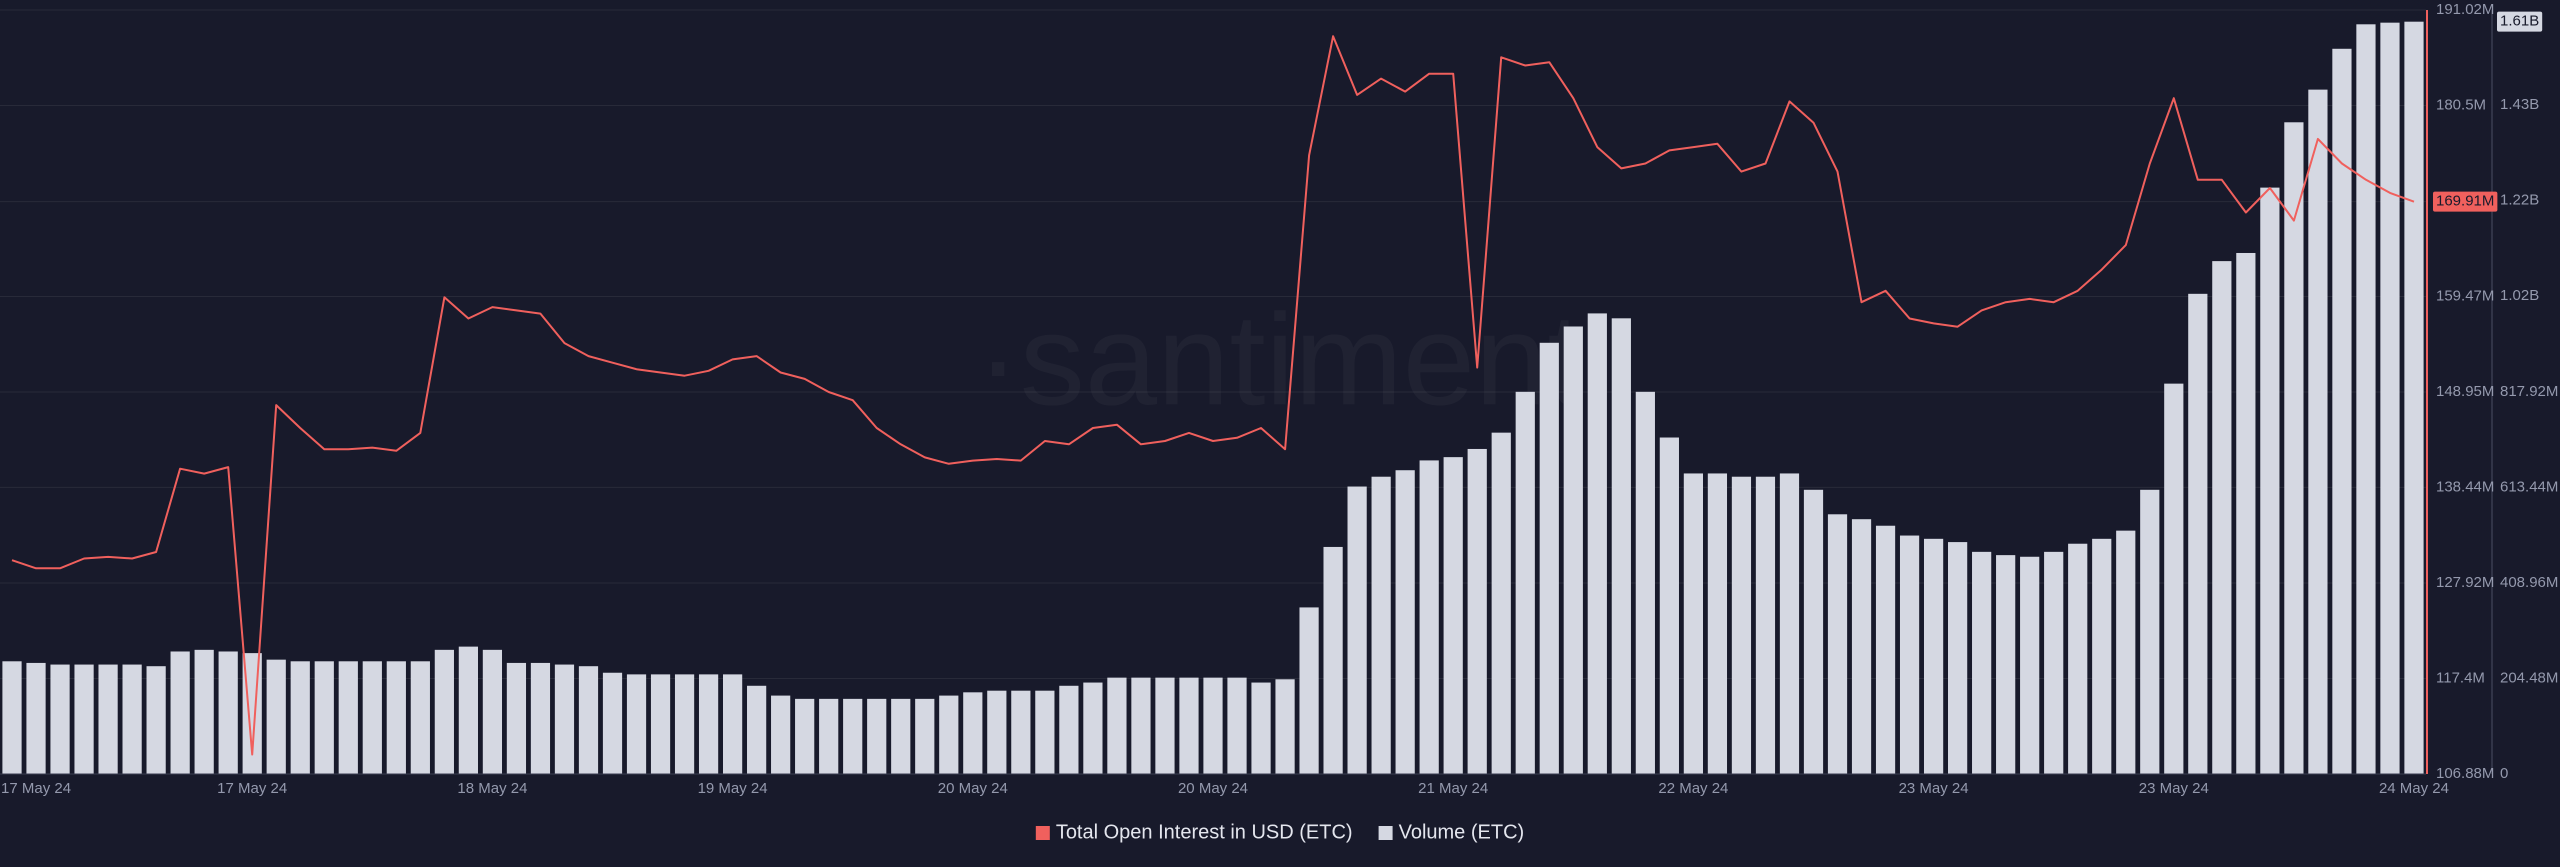 This screenshot has height=867, width=2560. Describe the element at coordinates (2465, 486) in the screenshot. I see `y-tick-label: 138.44M` at that location.